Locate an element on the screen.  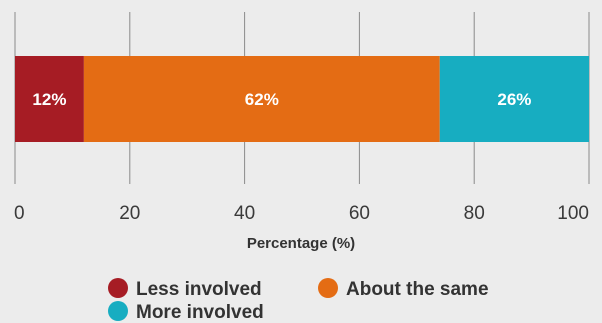
data-label: 26% is located at coordinates (514, 99).